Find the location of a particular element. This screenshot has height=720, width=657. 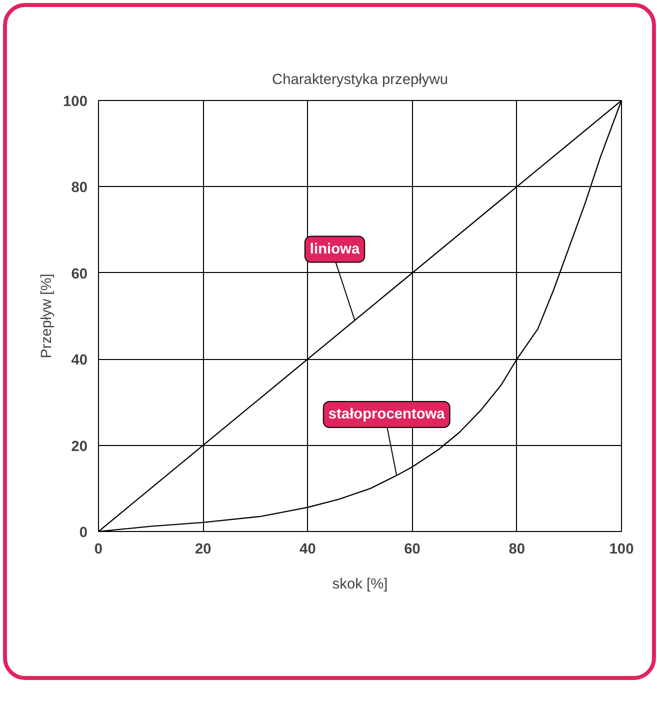

x-tick-label: 60 is located at coordinates (412, 550).